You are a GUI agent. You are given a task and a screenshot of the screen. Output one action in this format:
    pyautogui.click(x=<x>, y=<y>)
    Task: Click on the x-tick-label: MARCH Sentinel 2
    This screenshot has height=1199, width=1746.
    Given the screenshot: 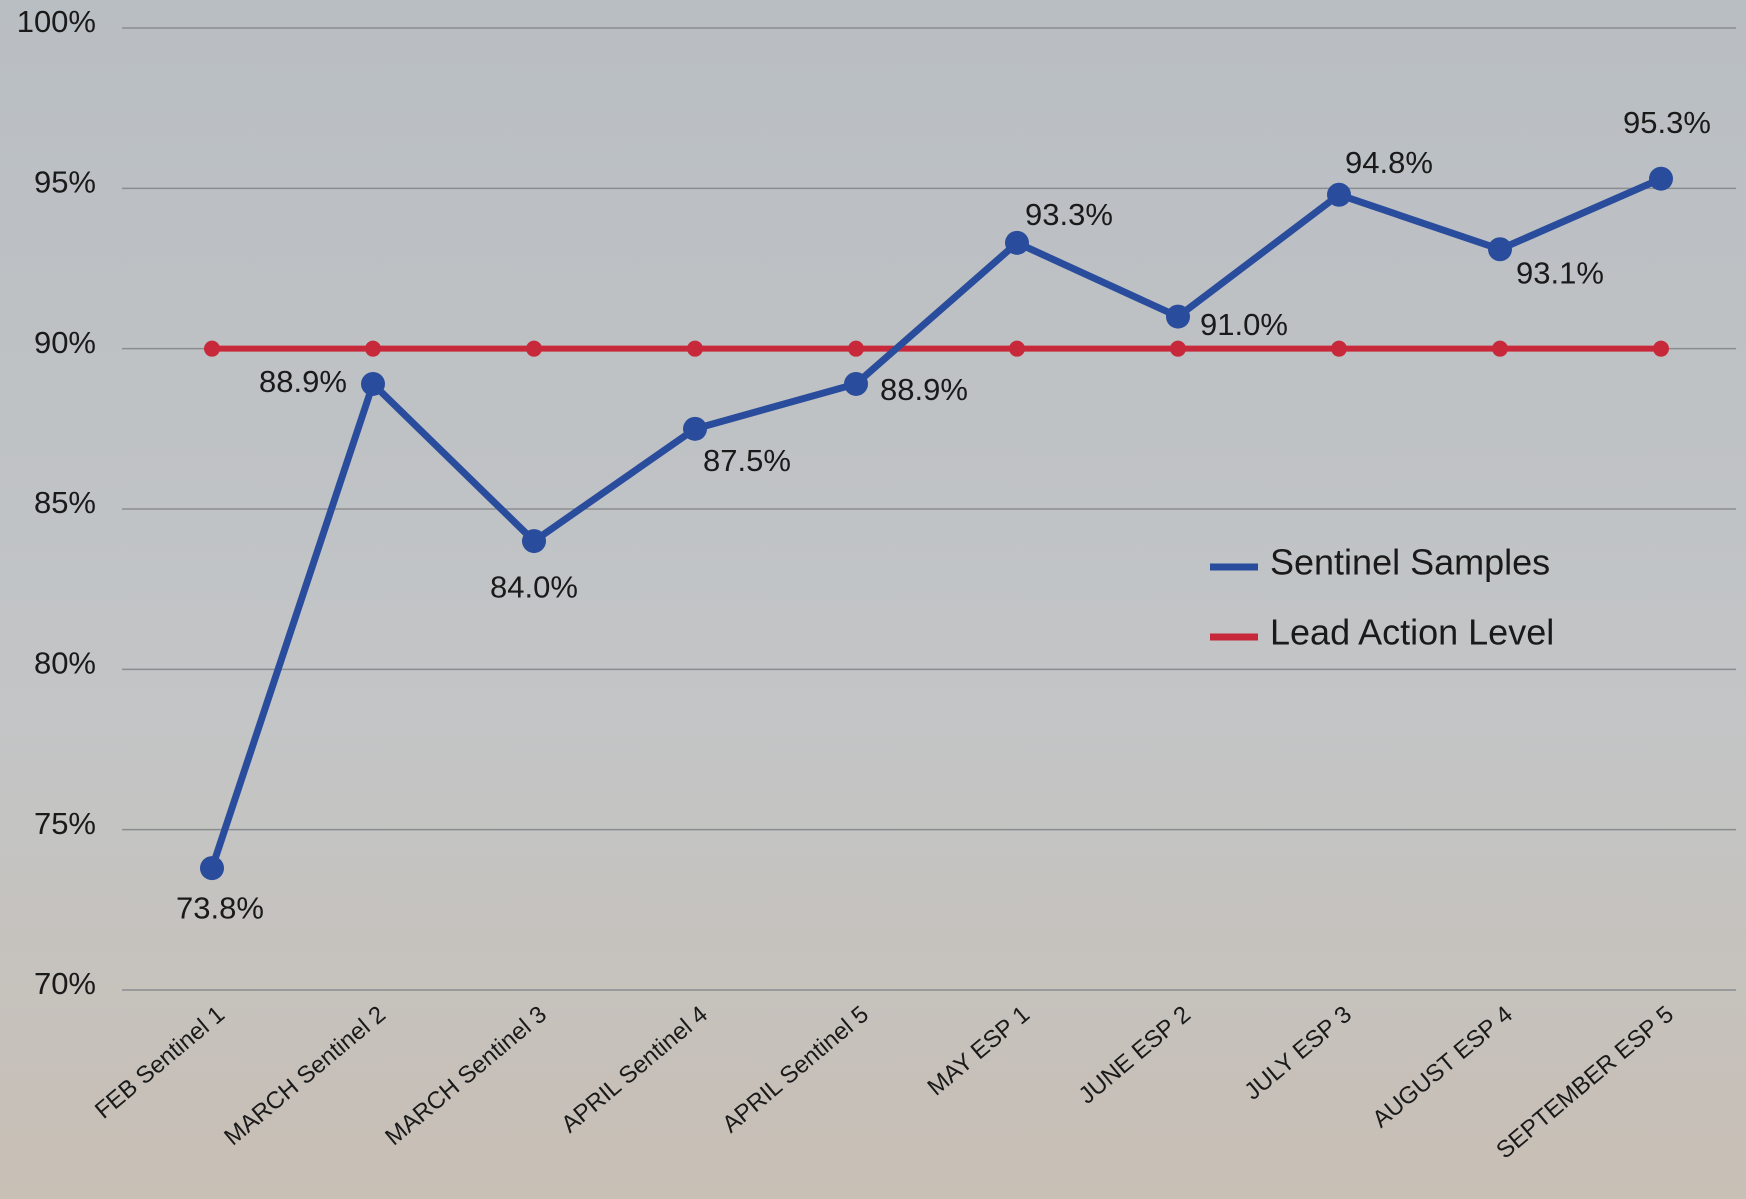 What is the action you would take?
    pyautogui.click(x=305, y=1076)
    